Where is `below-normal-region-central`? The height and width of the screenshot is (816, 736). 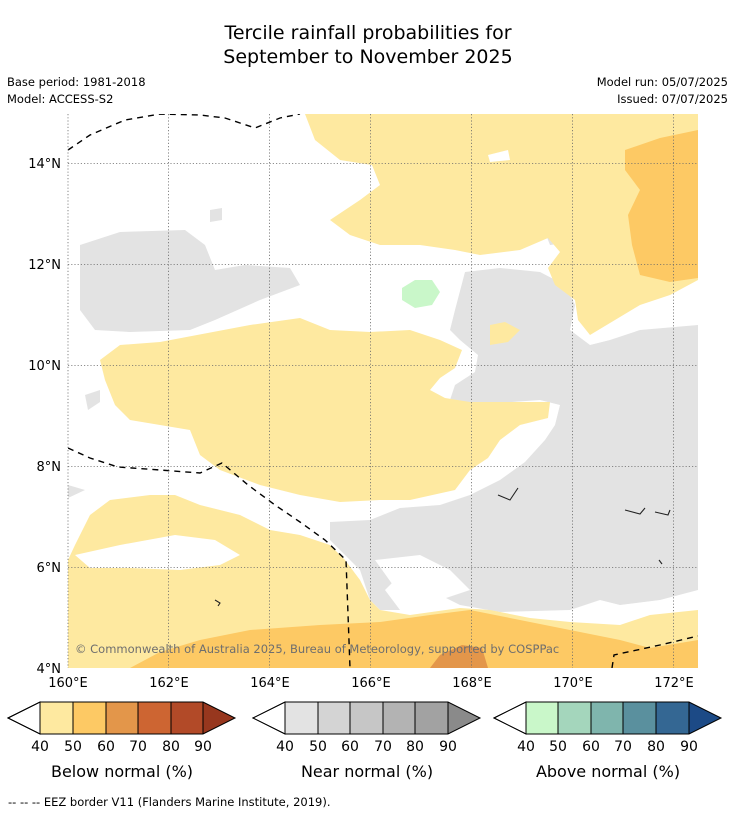 below-normal-region-central is located at coordinates (325, 410).